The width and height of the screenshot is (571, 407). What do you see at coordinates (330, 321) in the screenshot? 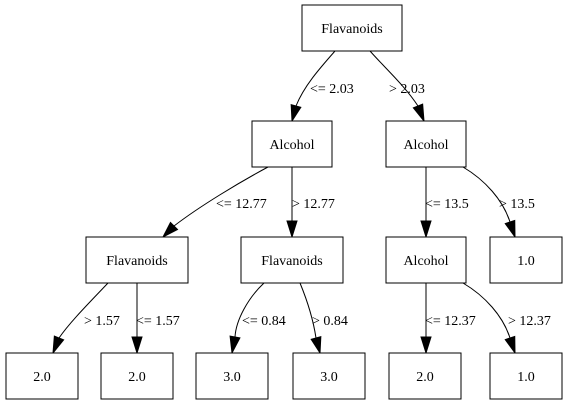
I see `edge-label: > 0.84` at bounding box center [330, 321].